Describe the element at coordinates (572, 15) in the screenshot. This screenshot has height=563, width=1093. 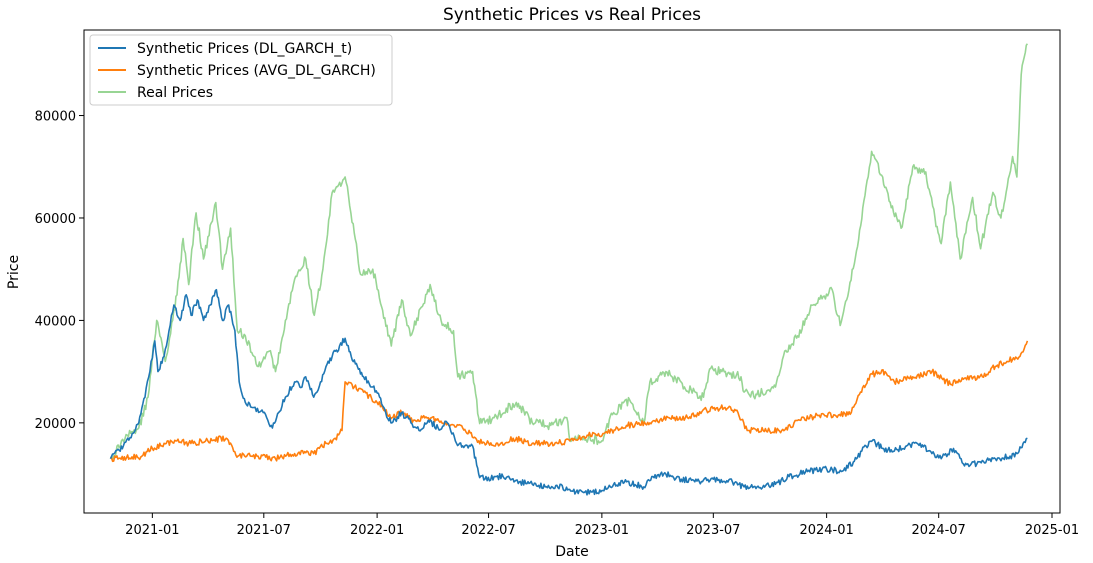
I see `chart-title: Synthetic Prices vs Real Prices` at that location.